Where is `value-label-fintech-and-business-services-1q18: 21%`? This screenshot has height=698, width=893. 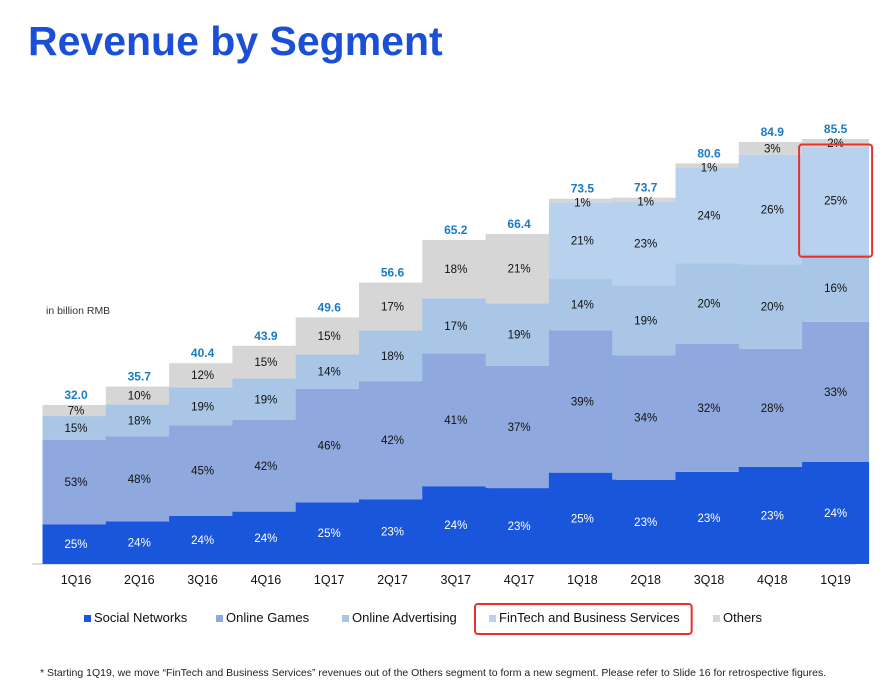
value-label-fintech-and-business-services-1q18: 21% is located at coordinates (582, 242).